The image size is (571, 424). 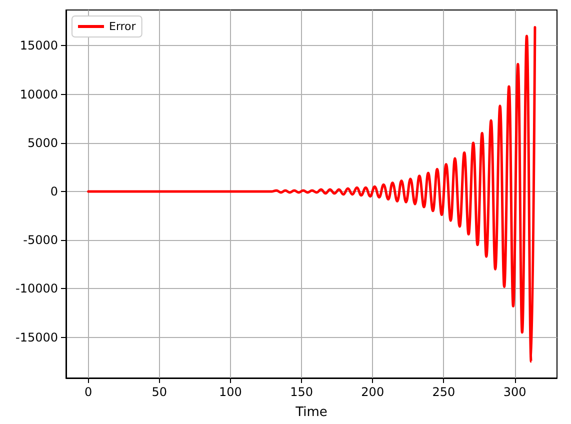 What do you see at coordinates (122, 26) in the screenshot?
I see `legend-label: Error` at bounding box center [122, 26].